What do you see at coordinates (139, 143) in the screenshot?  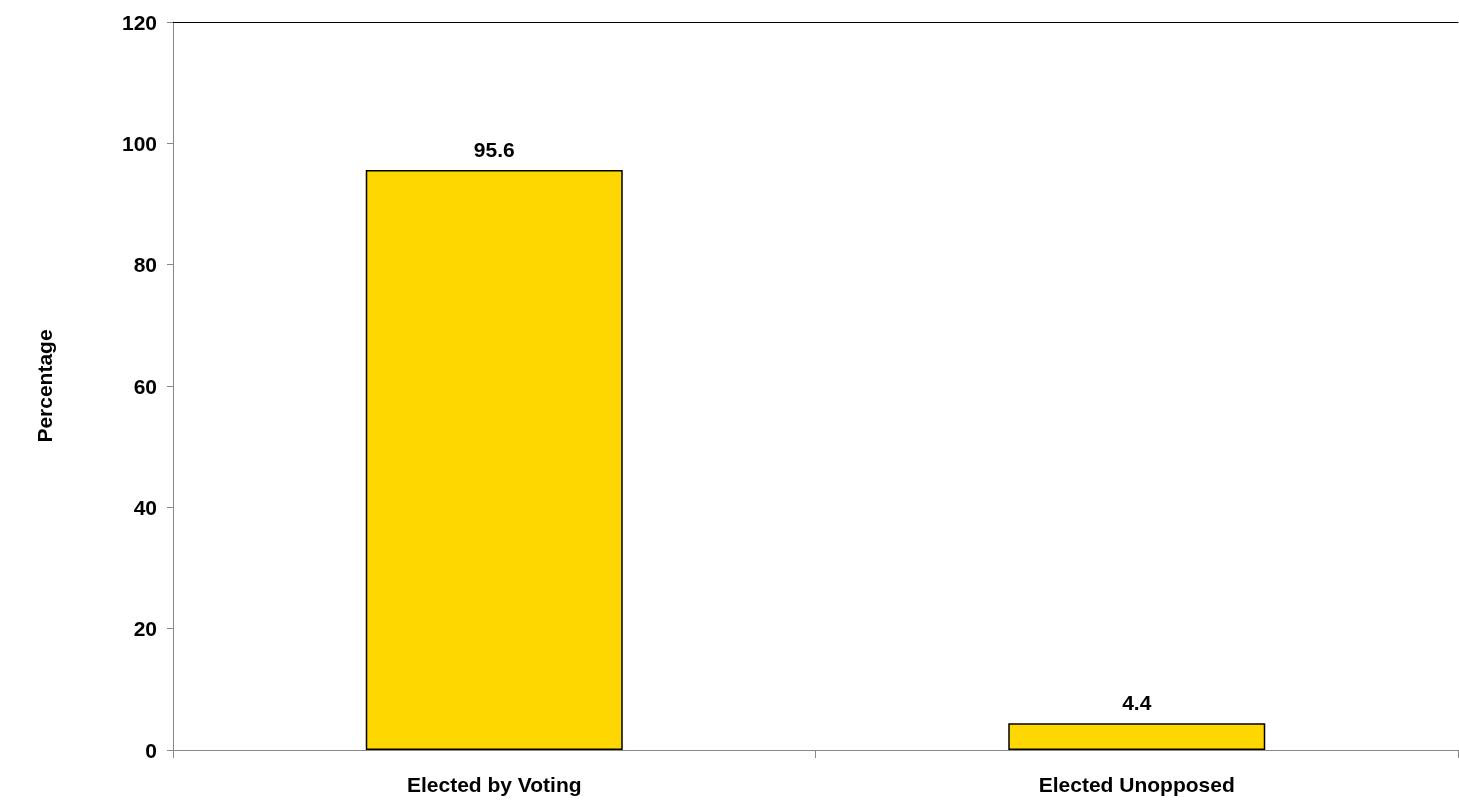 I see `y-tick-label: 100` at bounding box center [139, 143].